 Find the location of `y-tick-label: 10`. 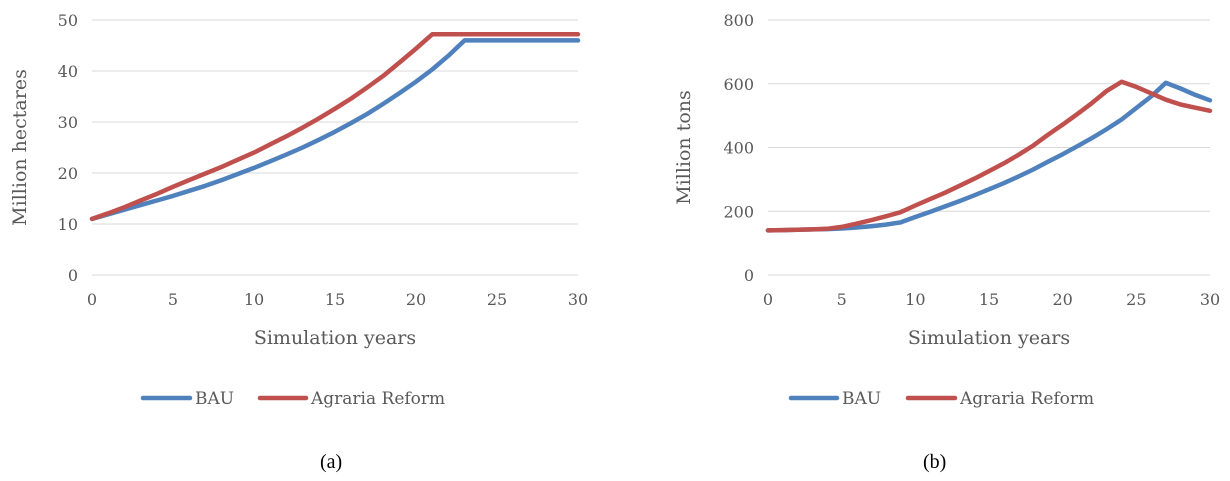

y-tick-label: 10 is located at coordinates (68, 224).